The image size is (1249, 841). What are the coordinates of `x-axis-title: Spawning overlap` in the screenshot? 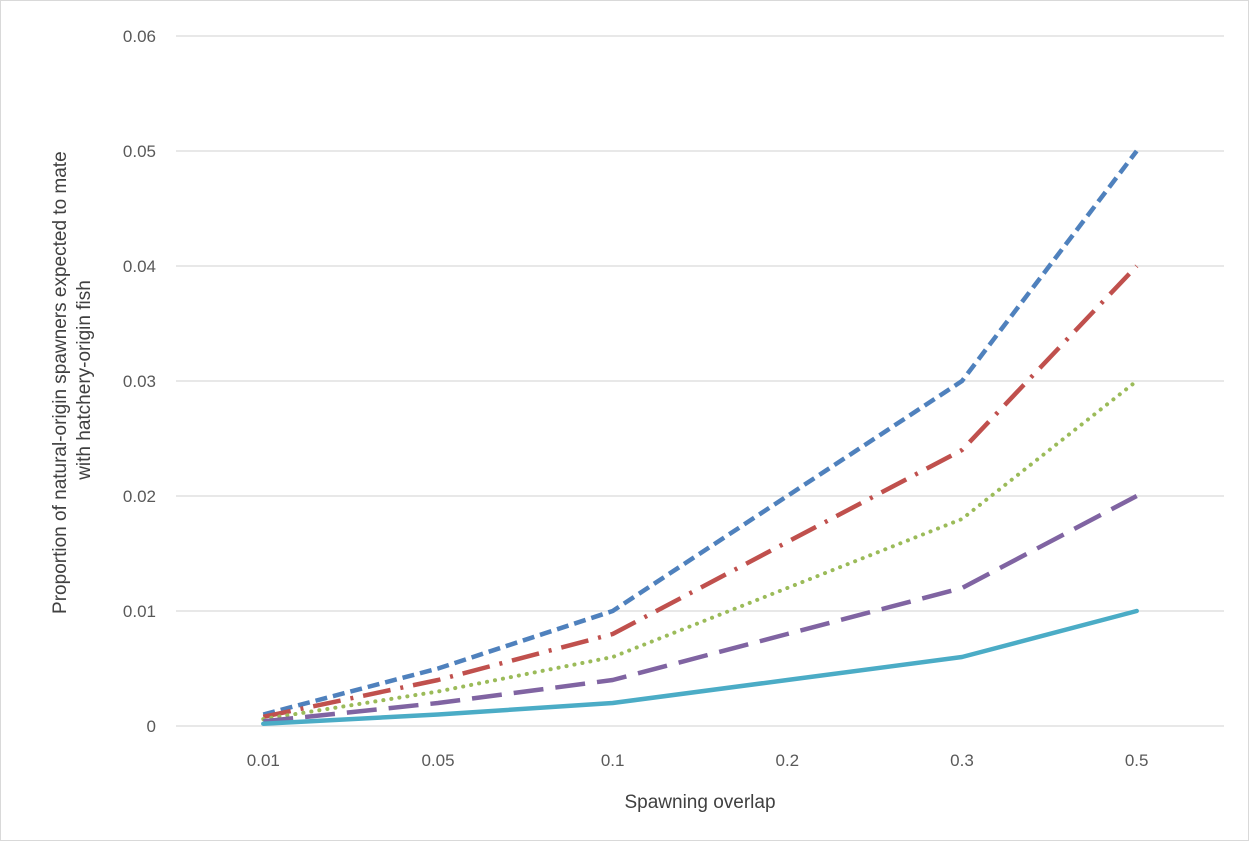 It's located at (699, 802).